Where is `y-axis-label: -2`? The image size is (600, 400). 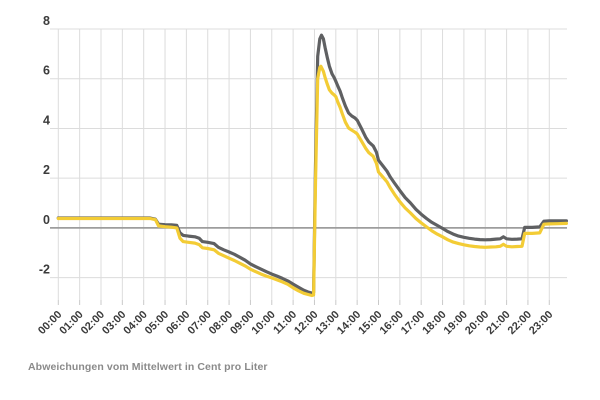 y-axis-label: -2 is located at coordinates (44, 270).